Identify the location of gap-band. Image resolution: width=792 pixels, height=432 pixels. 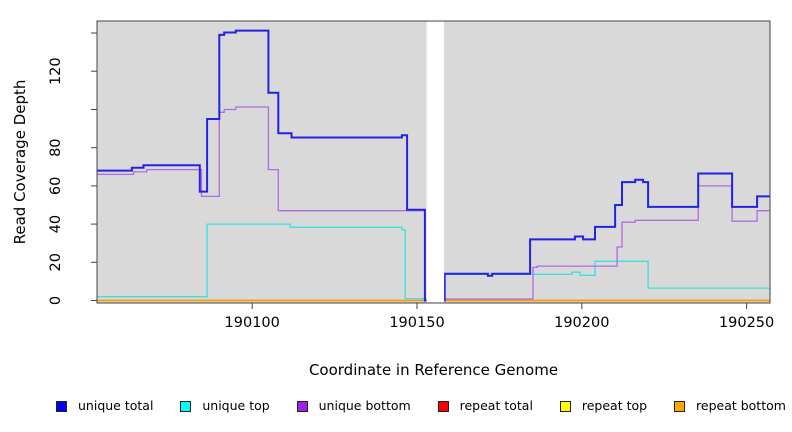
(435, 162).